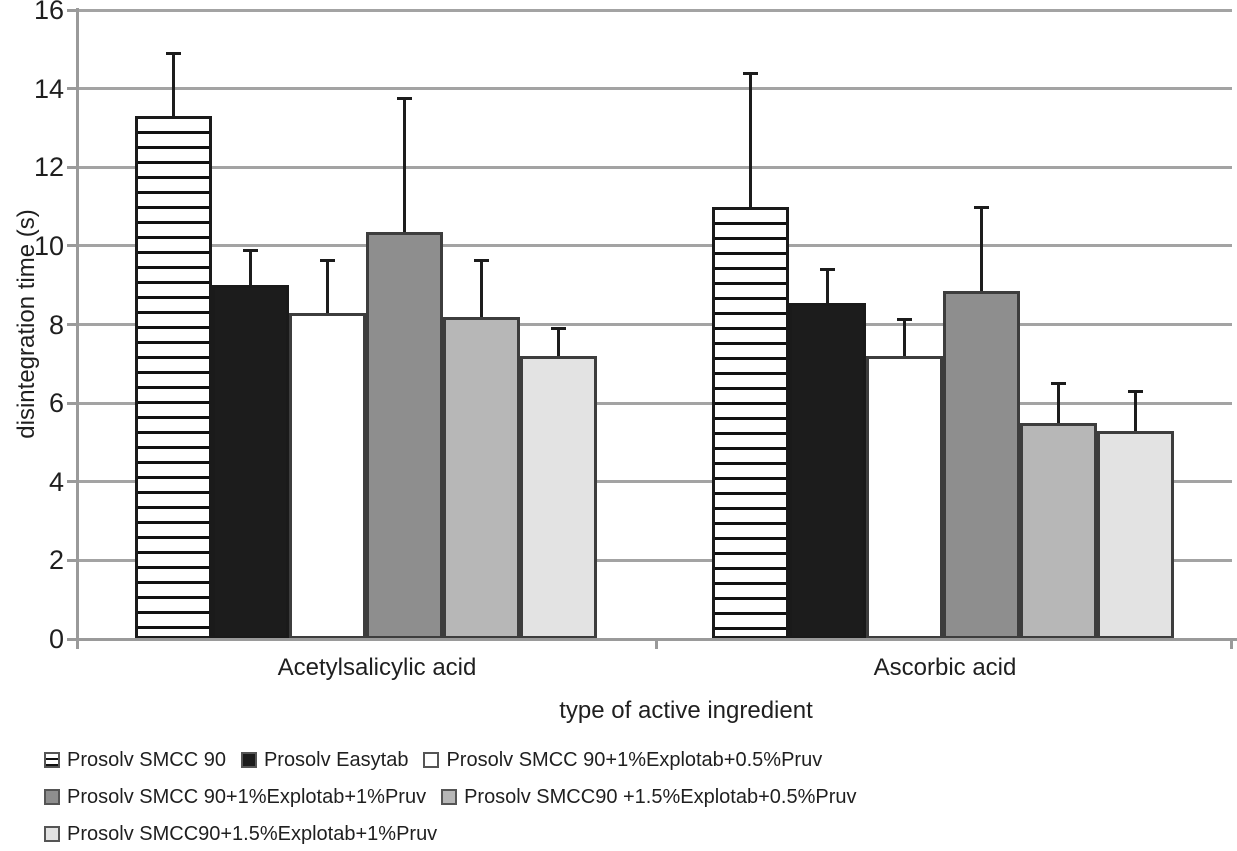 Image resolution: width=1237 pixels, height=851 pixels. Describe the element at coordinates (945, 667) in the screenshot. I see `category-label-ascorbic: Ascorbic acid` at that location.